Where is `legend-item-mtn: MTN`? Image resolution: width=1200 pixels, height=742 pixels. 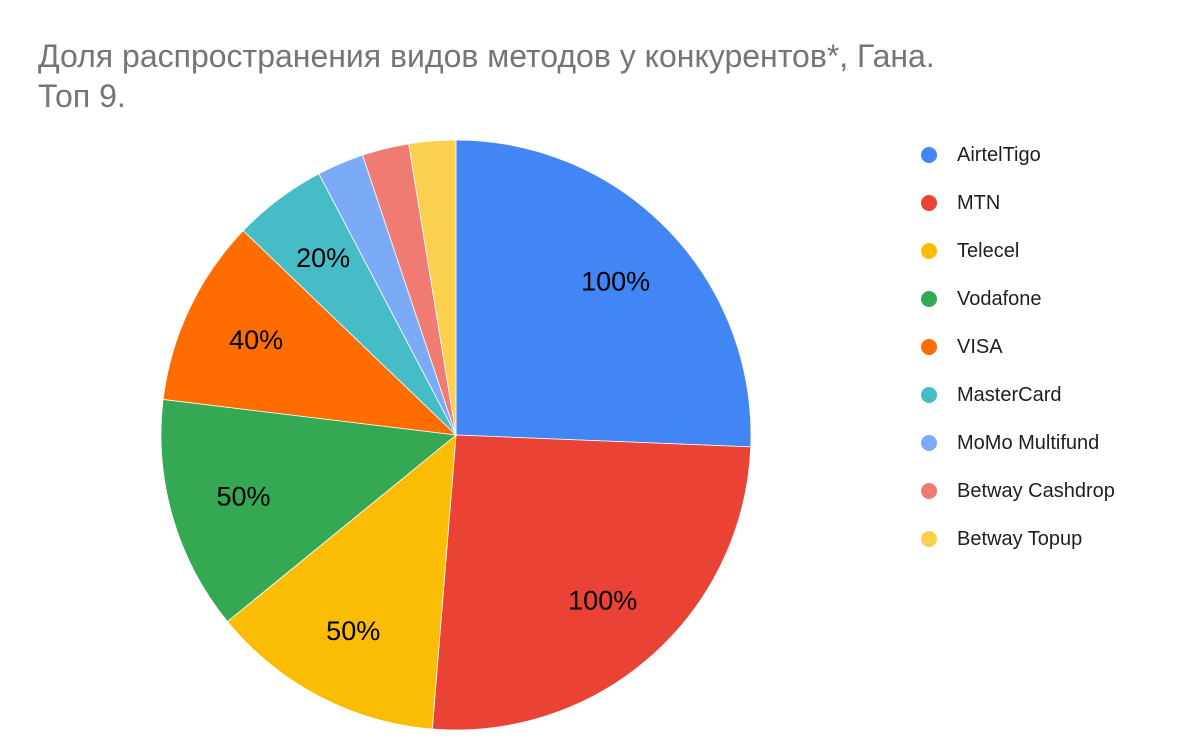 legend-item-mtn: MTN is located at coordinates (1018, 203).